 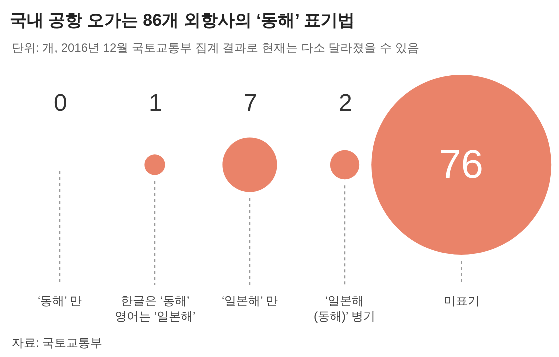 What do you see at coordinates (345, 103) in the screenshot?
I see `data-label: 2` at bounding box center [345, 103].